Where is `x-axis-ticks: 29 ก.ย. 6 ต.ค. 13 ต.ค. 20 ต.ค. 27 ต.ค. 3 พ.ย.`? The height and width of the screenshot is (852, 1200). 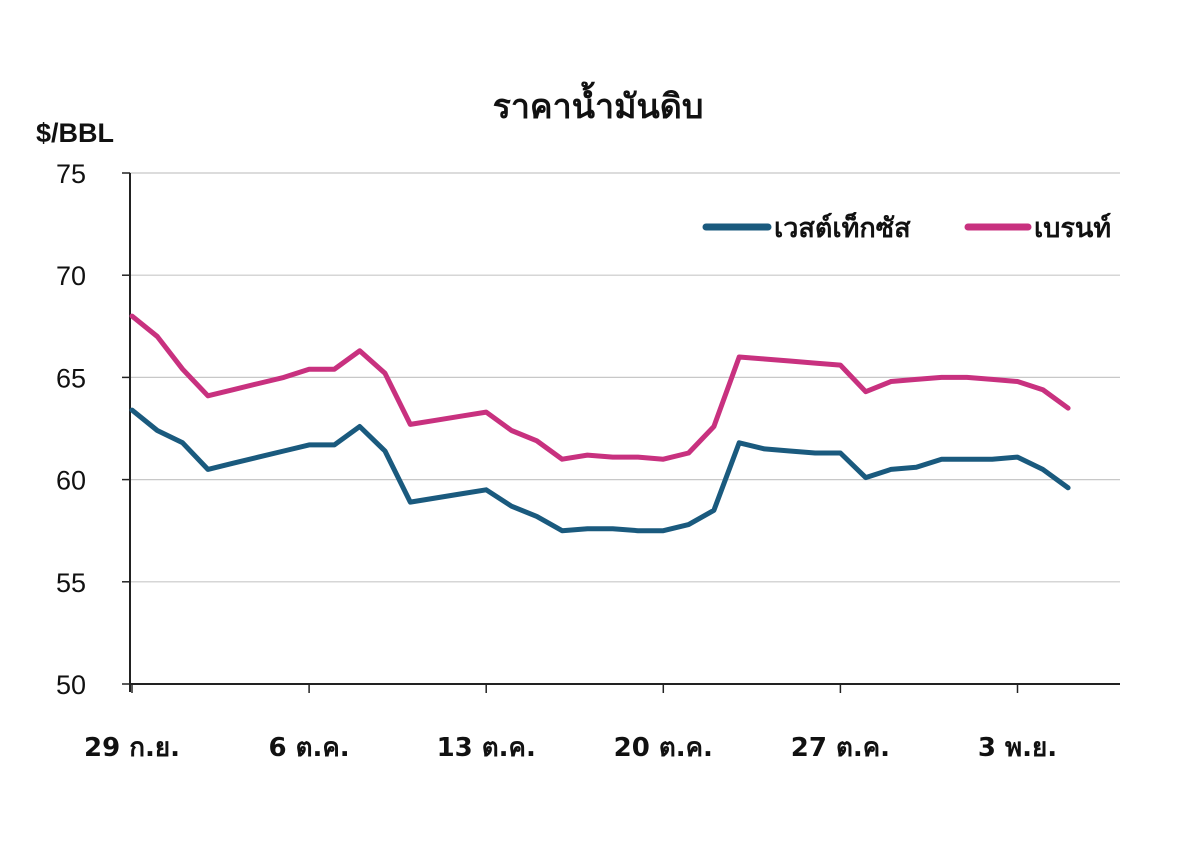 x-axis-ticks: 29 ก.ย. 6 ต.ค. 13 ต.ค. 20 ต.ค. 27 ต.ค. 3 พ.ย. is located at coordinates (570, 723).